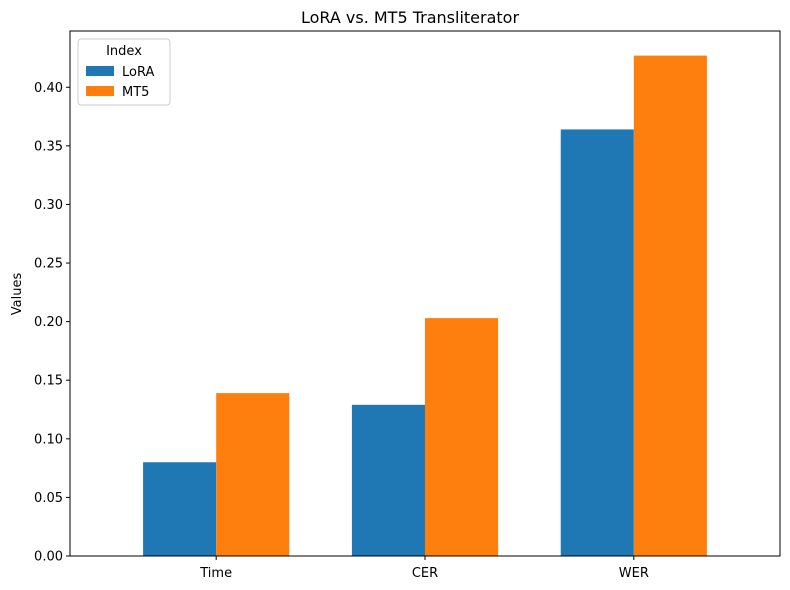  Describe the element at coordinates (135, 92) in the screenshot. I see `legend-label-mt5: MT5` at that location.